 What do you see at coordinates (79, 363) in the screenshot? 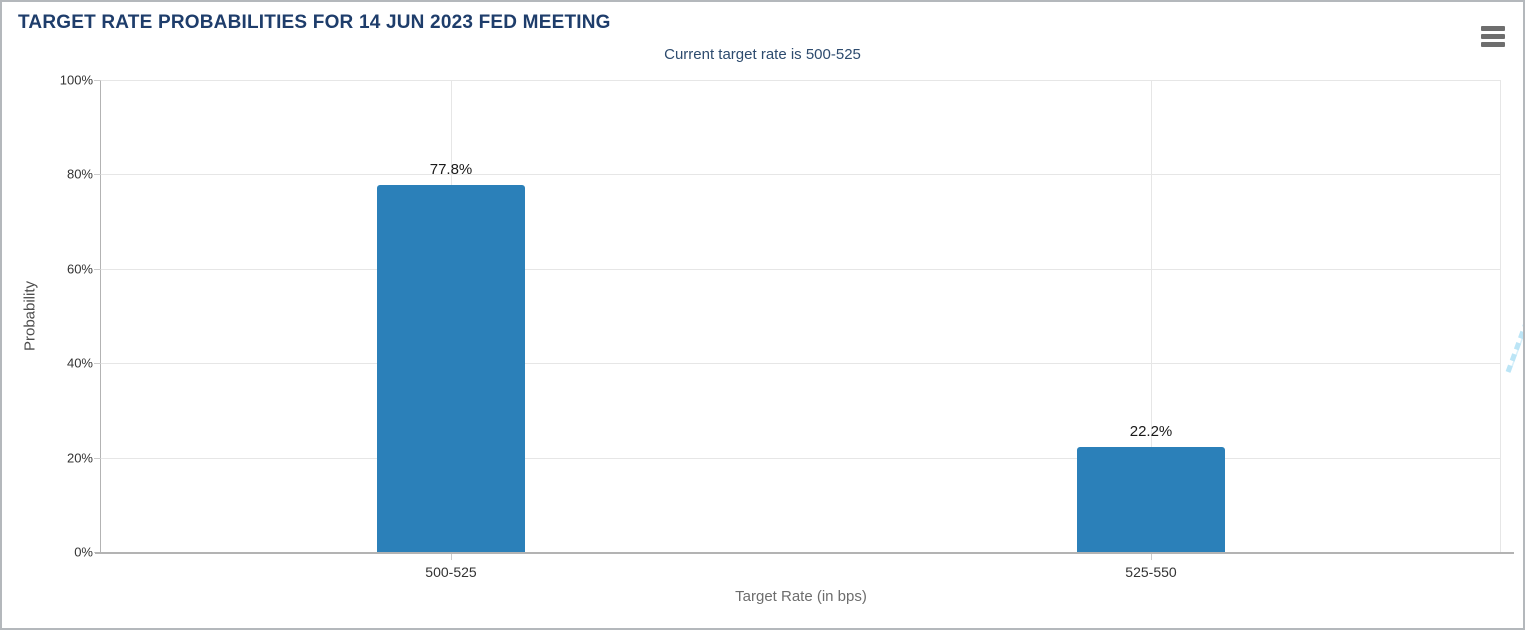
I see `y-axis-tick-label: 40%` at bounding box center [79, 363].